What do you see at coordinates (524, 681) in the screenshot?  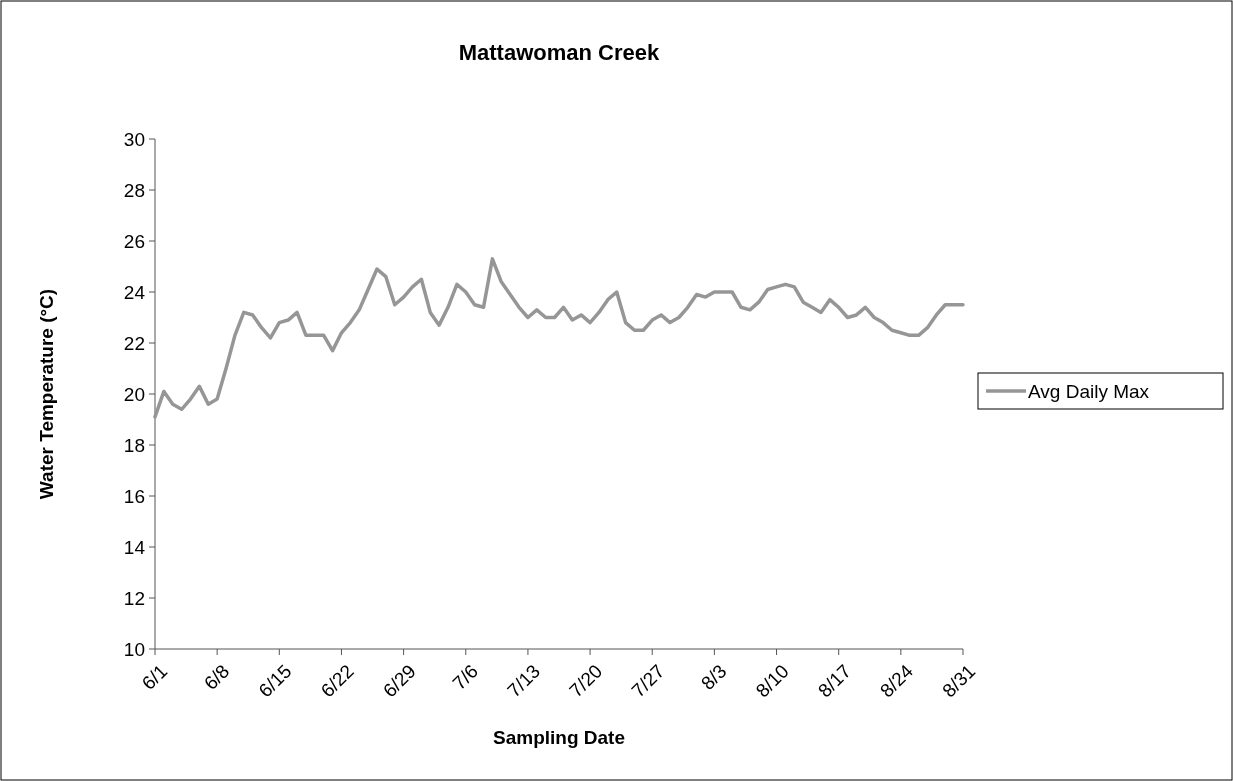 I see `x-tick-label: 7/13` at bounding box center [524, 681].